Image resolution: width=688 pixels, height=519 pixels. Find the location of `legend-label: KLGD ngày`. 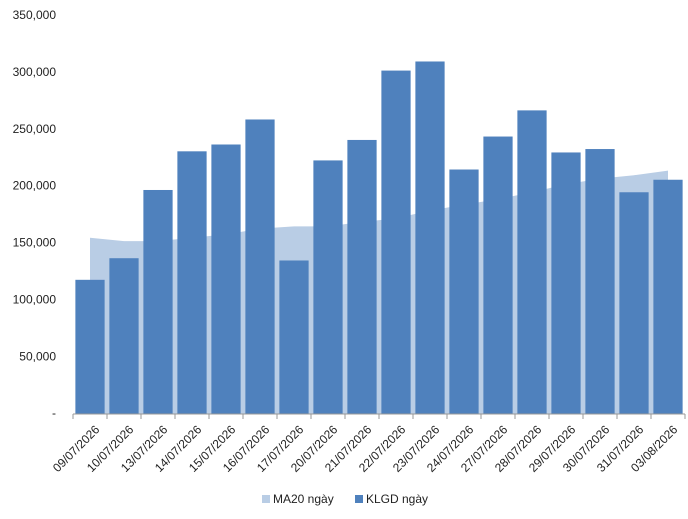

legend-label: KLGD ngày is located at coordinates (397, 499).